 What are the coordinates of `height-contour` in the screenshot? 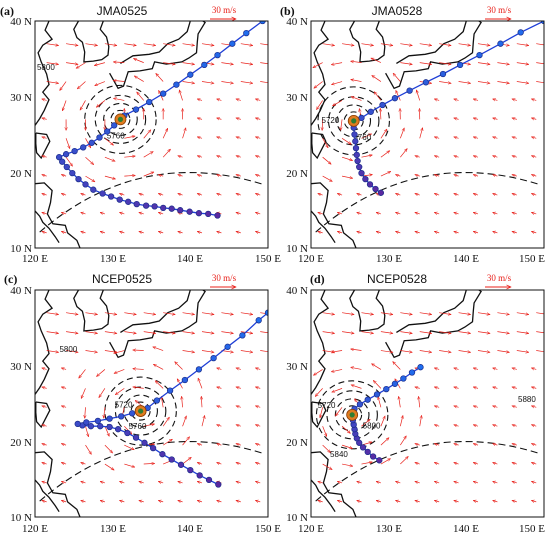 It's located at (120, 119).